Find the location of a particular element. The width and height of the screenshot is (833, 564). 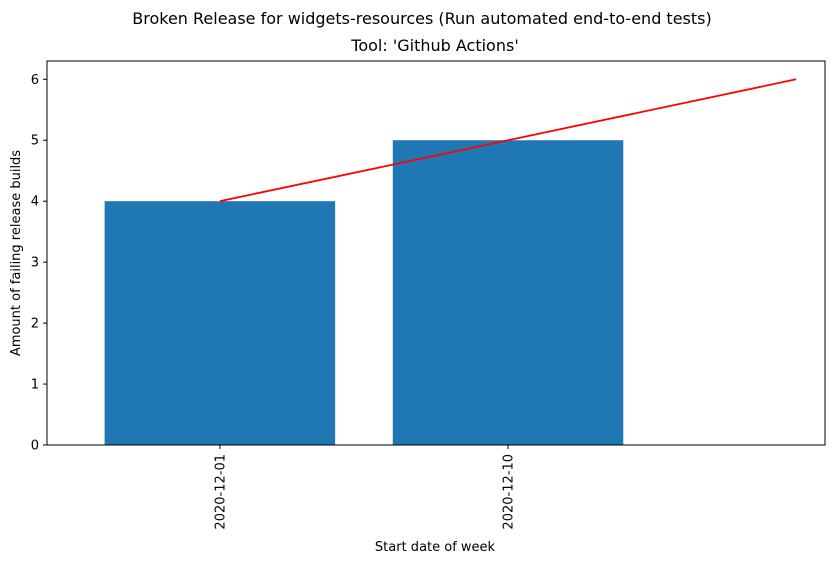

y-tick-label: 1 is located at coordinates (35, 385).